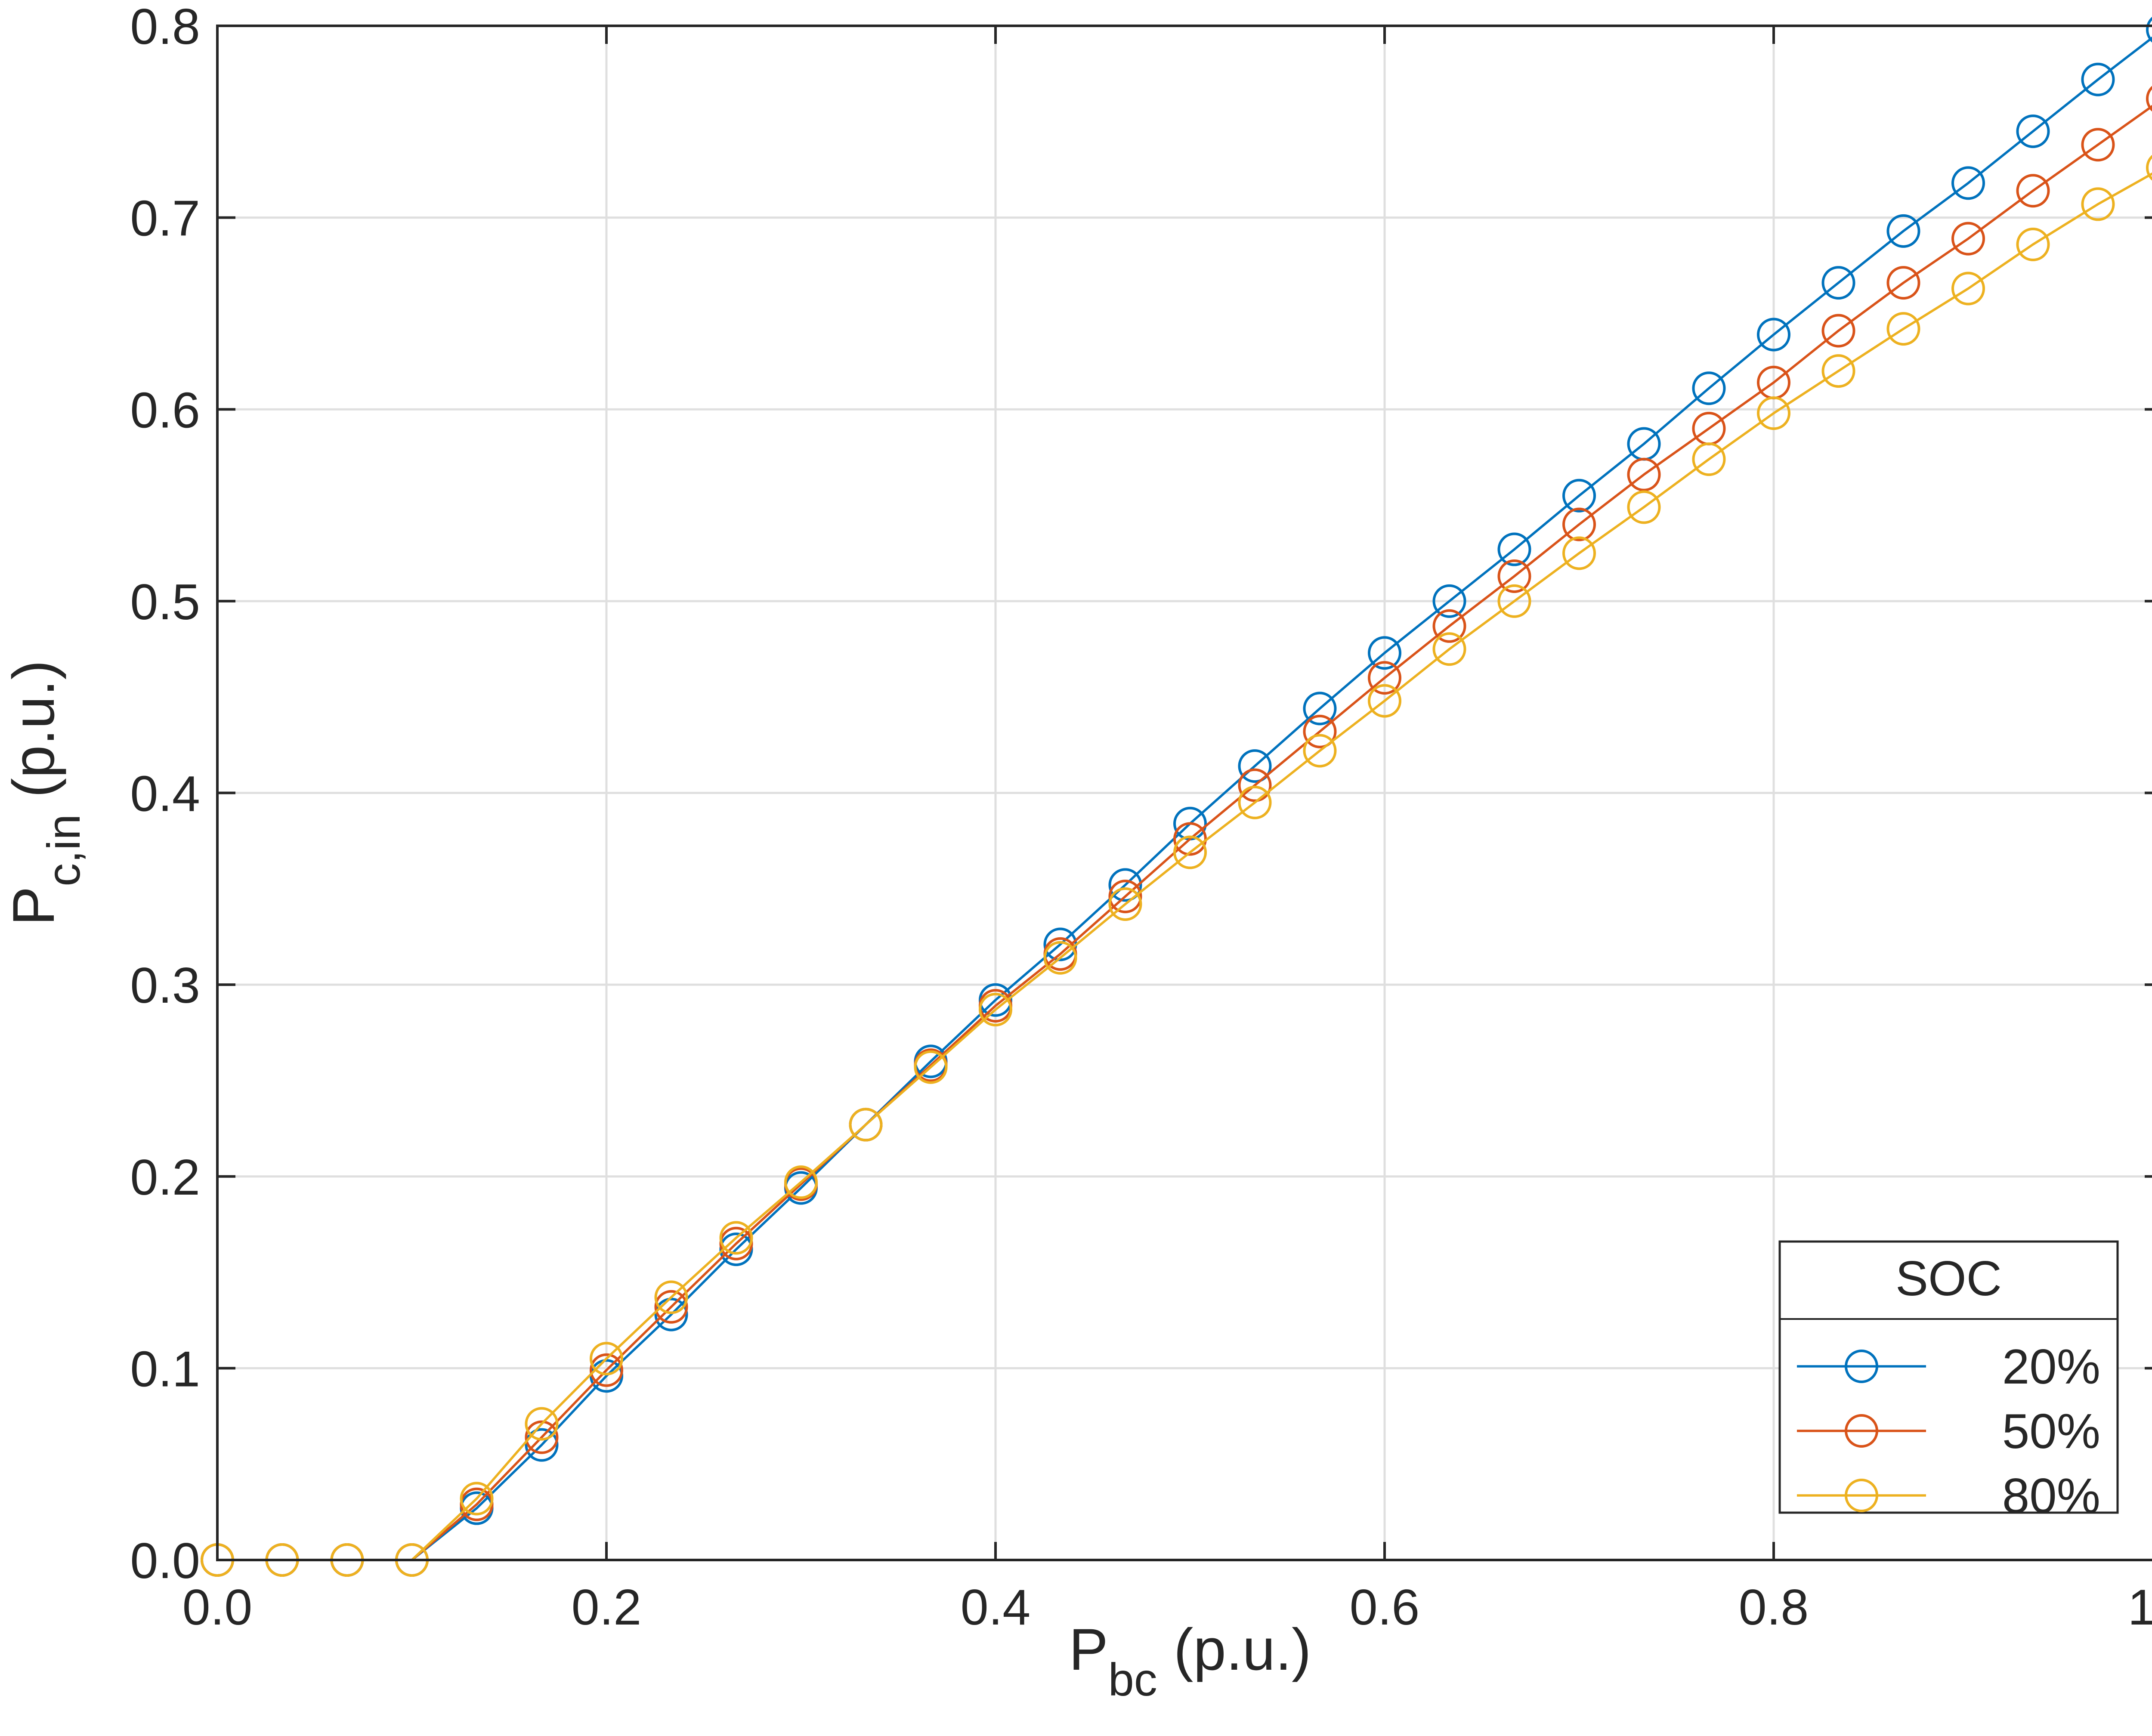 This screenshot has height=1736, width=2152. Describe the element at coordinates (1234, 1650) in the screenshot. I see `x-axis-label-suffix: (p.u.)` at that location.